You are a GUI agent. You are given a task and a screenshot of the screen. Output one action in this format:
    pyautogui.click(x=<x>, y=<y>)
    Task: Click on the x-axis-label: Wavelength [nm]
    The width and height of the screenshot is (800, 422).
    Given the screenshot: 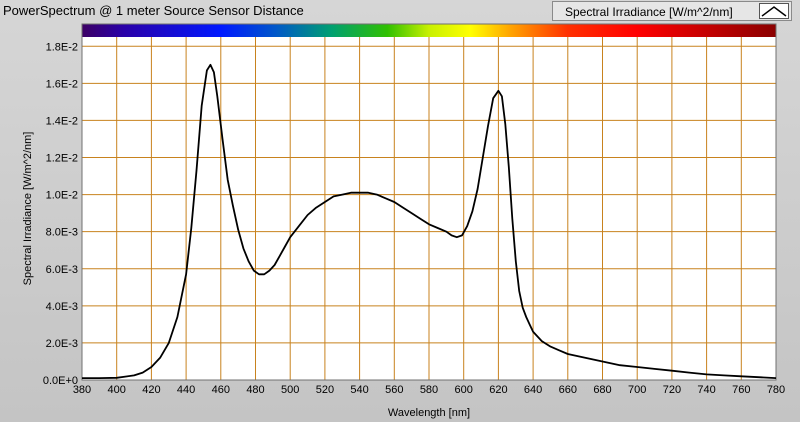 What is the action you would take?
    pyautogui.click(x=429, y=413)
    